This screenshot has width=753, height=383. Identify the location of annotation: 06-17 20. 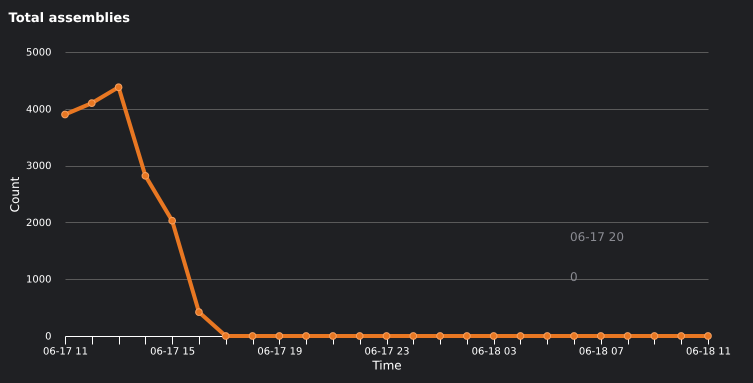
(597, 237).